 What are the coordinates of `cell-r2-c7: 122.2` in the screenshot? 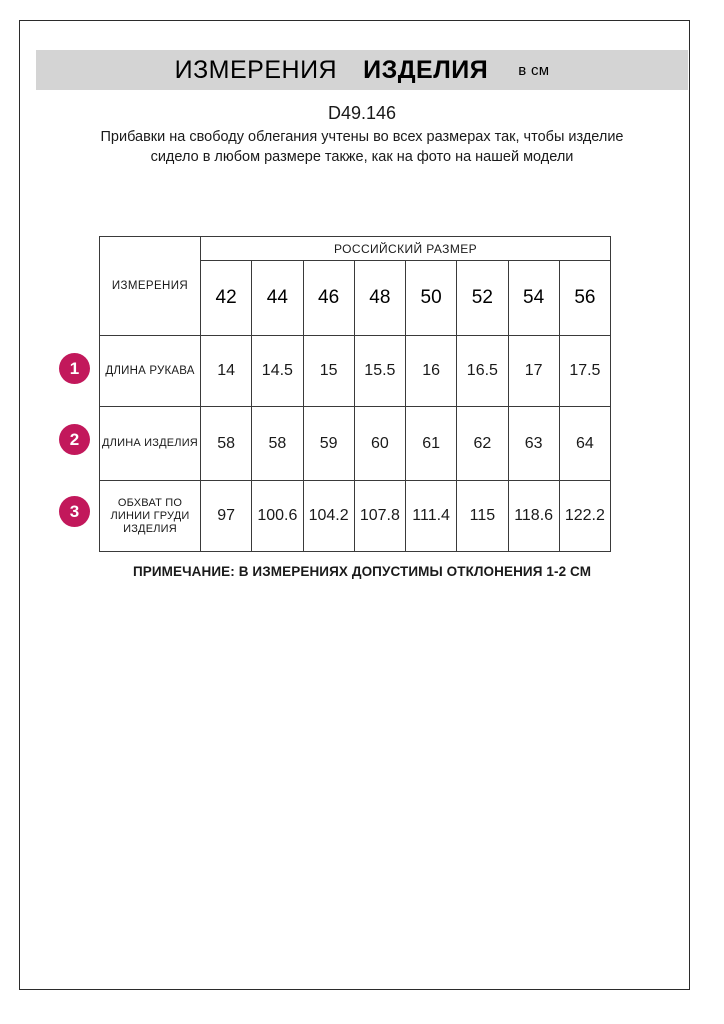 It's located at (585, 516).